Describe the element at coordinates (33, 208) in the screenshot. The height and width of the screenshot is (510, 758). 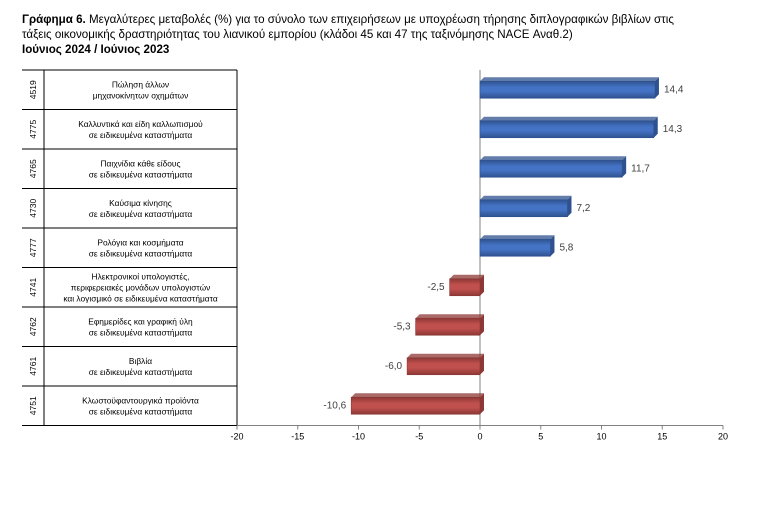
I see `category-code: 4730` at that location.